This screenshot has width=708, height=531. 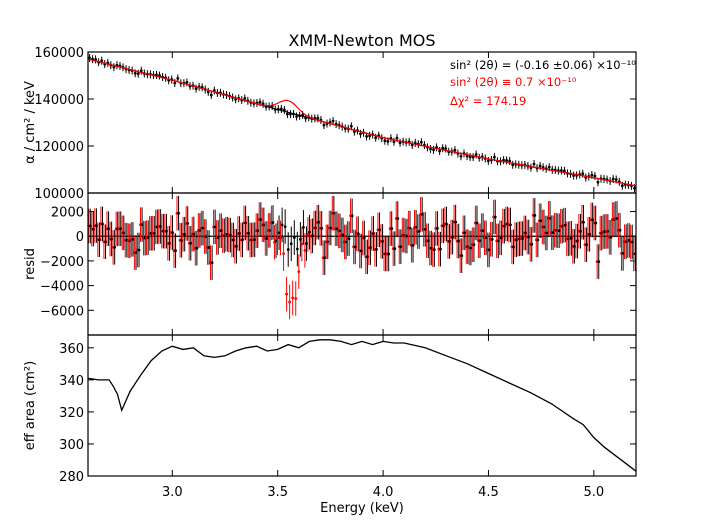 What do you see at coordinates (383, 492) in the screenshot?
I see `x-tick-label: 4.0` at bounding box center [383, 492].